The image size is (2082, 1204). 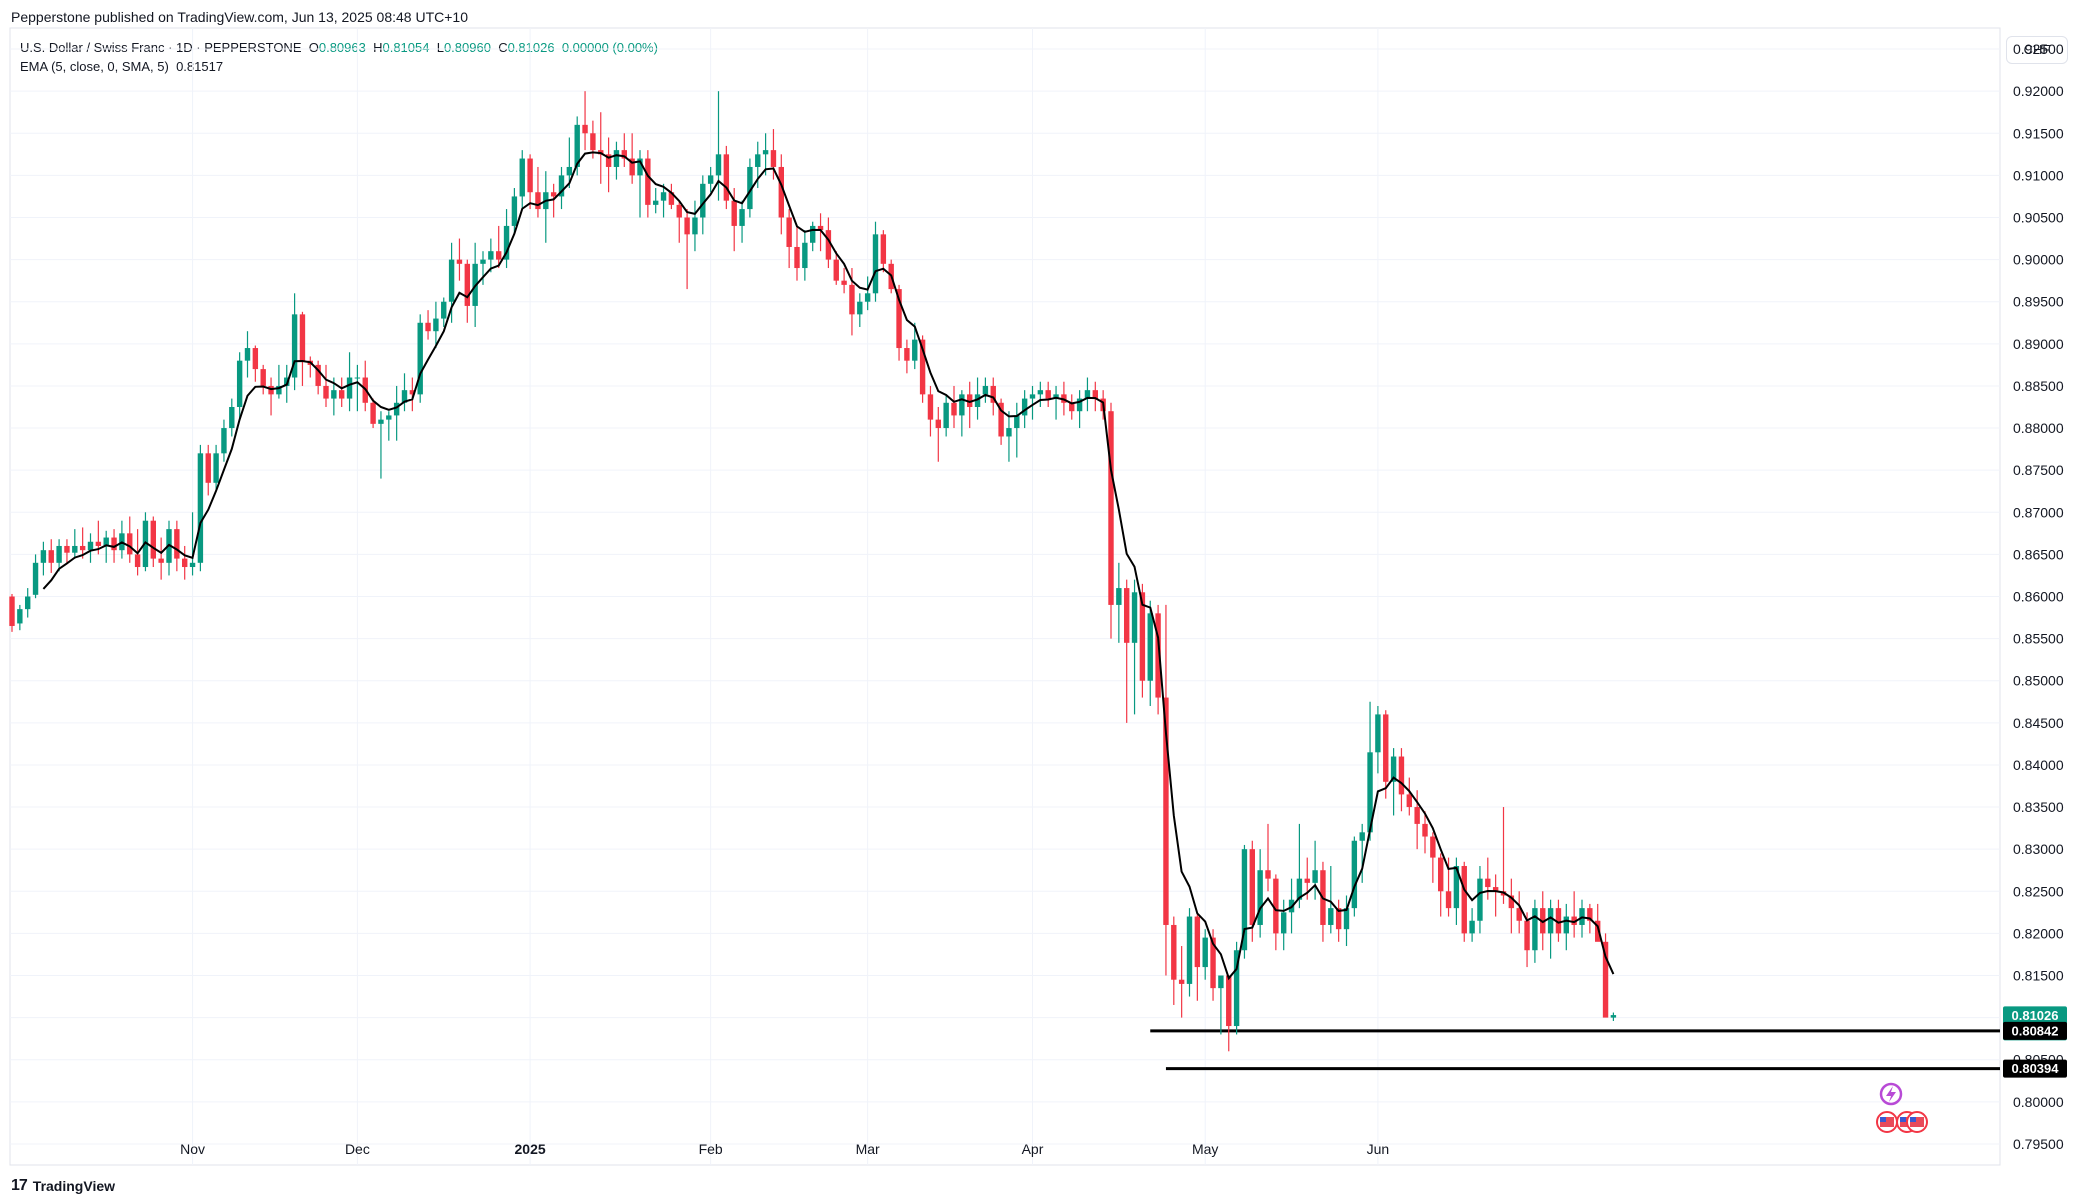 I want to click on tradingview-brand: 17 TradingView, so click(x=63, y=1186).